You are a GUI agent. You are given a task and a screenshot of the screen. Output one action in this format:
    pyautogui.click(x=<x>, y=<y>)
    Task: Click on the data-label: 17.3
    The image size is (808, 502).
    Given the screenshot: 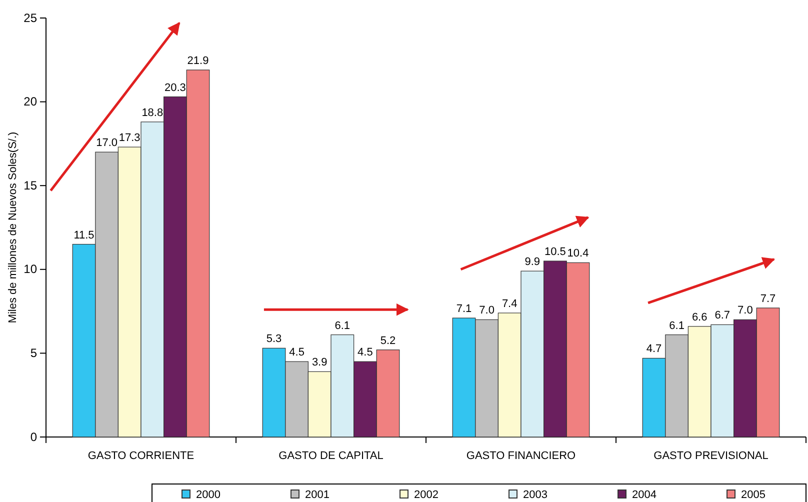 What is the action you would take?
    pyautogui.click(x=129, y=138)
    